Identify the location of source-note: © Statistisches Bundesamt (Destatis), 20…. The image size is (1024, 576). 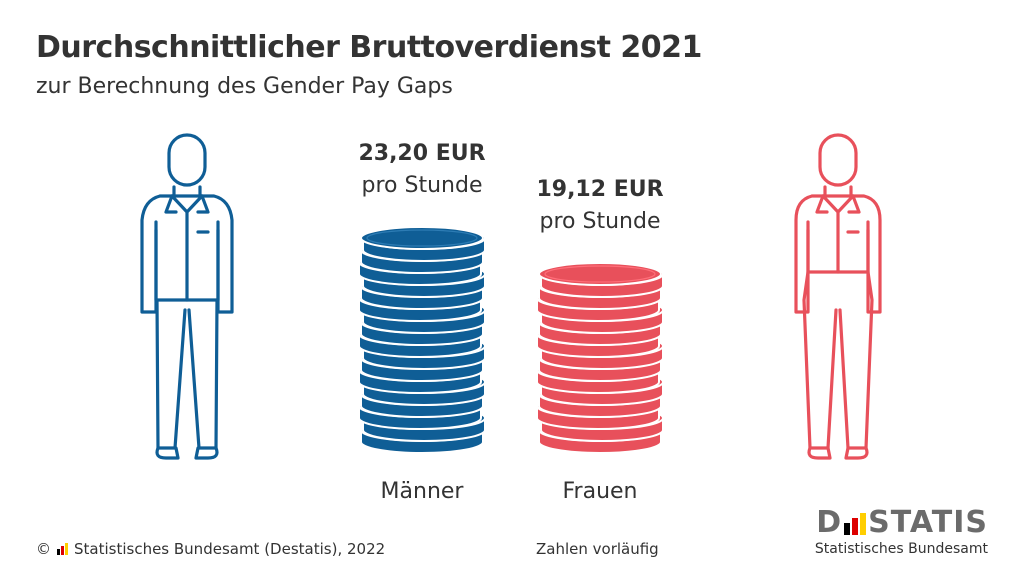
(210, 549).